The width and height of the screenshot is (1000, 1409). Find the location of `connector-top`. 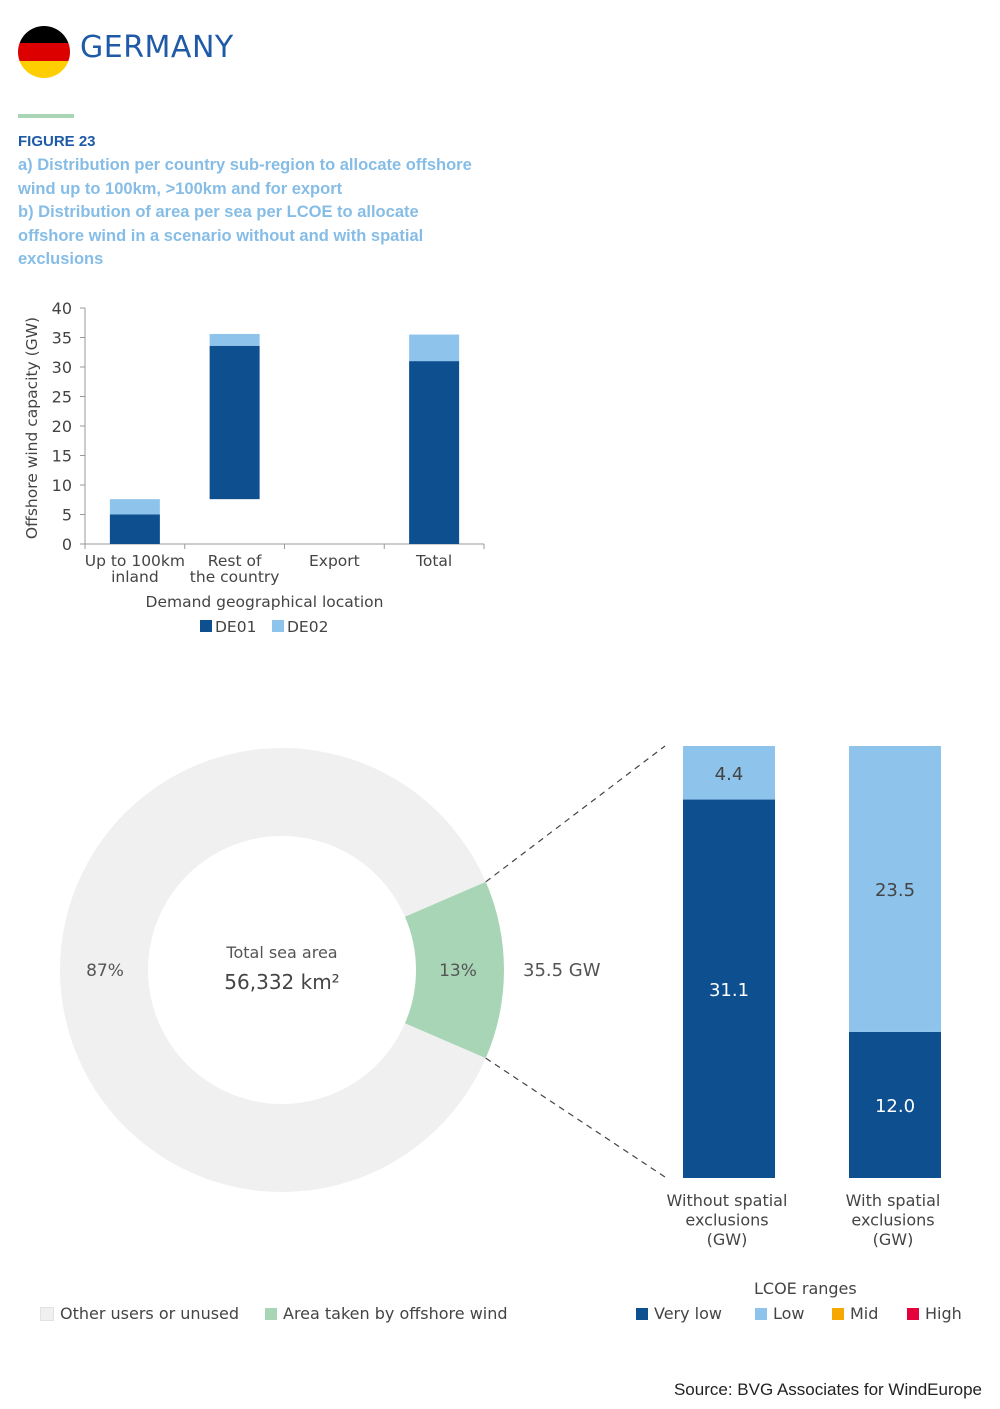

connector-top is located at coordinates (575, 814).